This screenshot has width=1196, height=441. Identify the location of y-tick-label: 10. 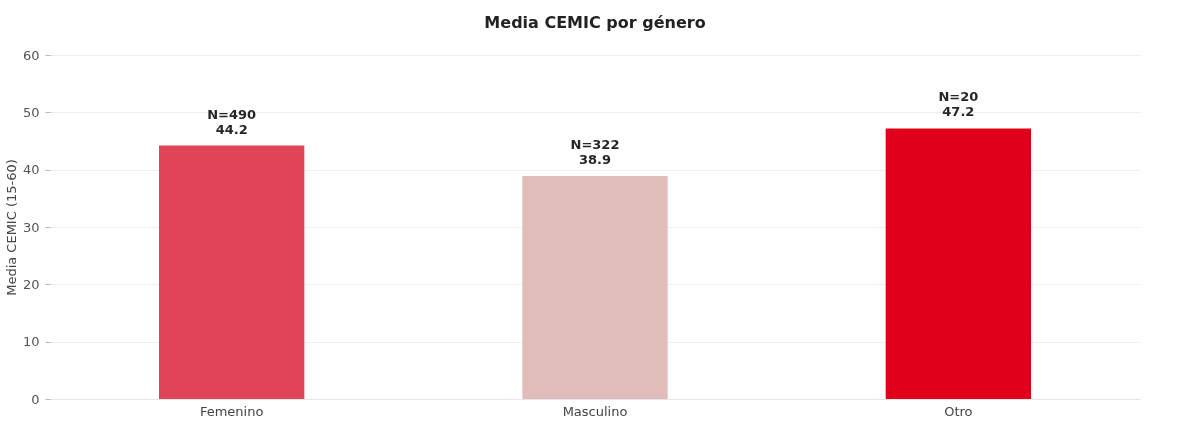
(31, 342).